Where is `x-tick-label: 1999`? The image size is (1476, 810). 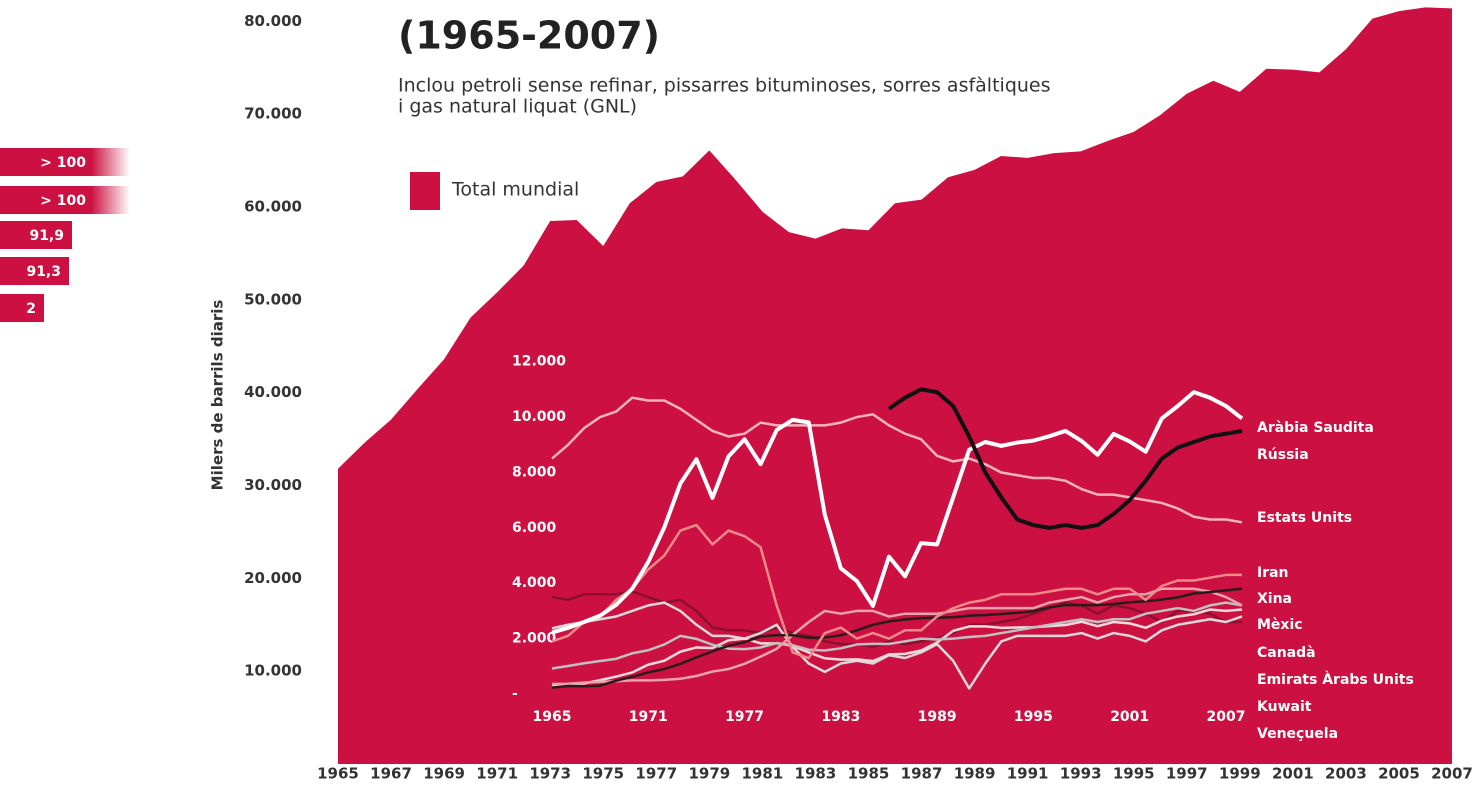
x-tick-label: 1999 is located at coordinates (1240, 774).